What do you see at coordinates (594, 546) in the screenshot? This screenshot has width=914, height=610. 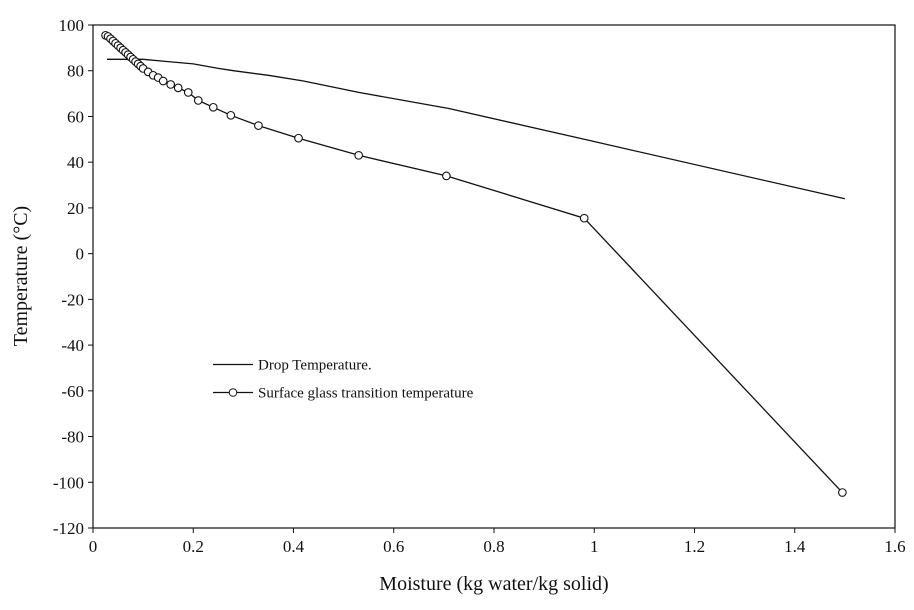 I see `x-tick-label: 1` at bounding box center [594, 546].